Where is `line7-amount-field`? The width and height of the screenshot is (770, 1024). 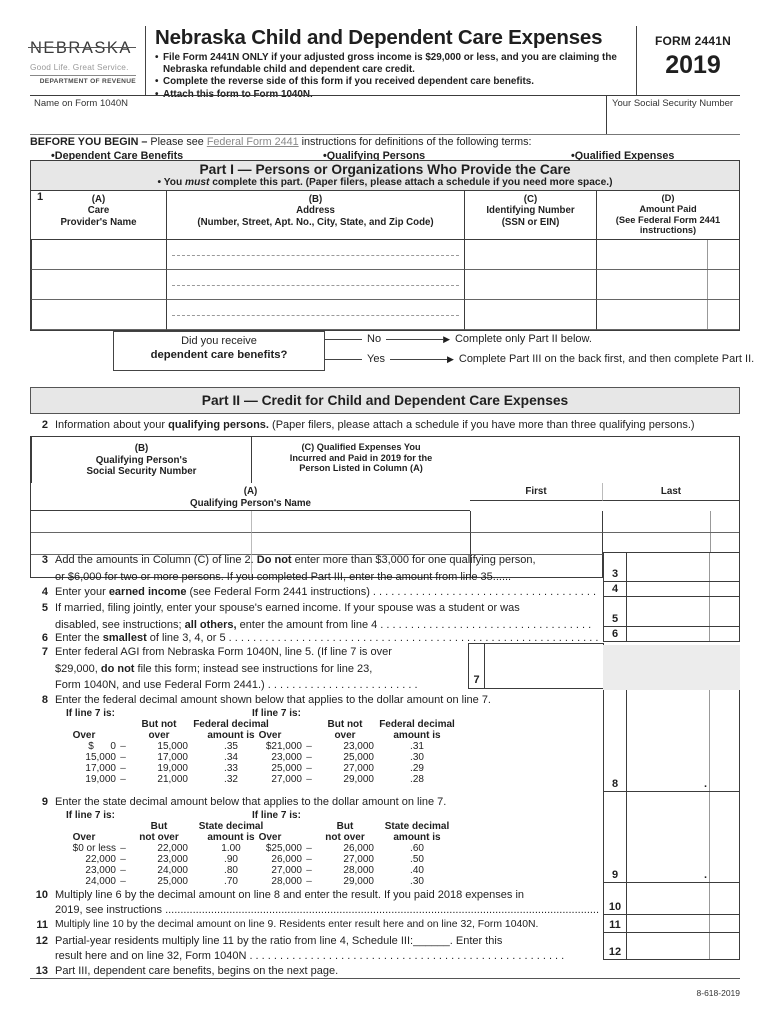
line7-amount-field is located at coordinates (544, 666).